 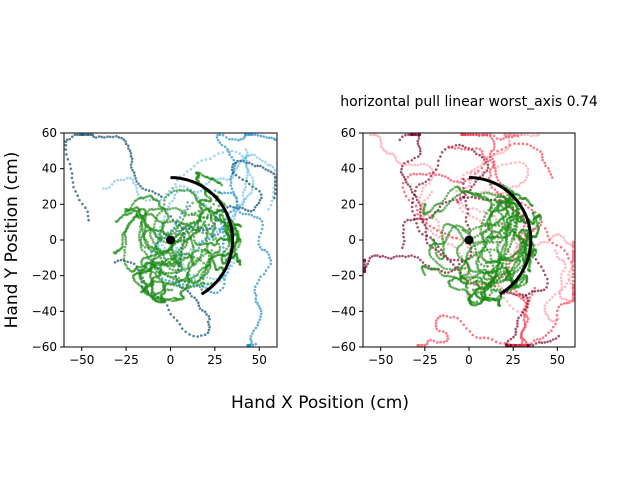 I want to click on start-point-marker, so click(x=469, y=240).